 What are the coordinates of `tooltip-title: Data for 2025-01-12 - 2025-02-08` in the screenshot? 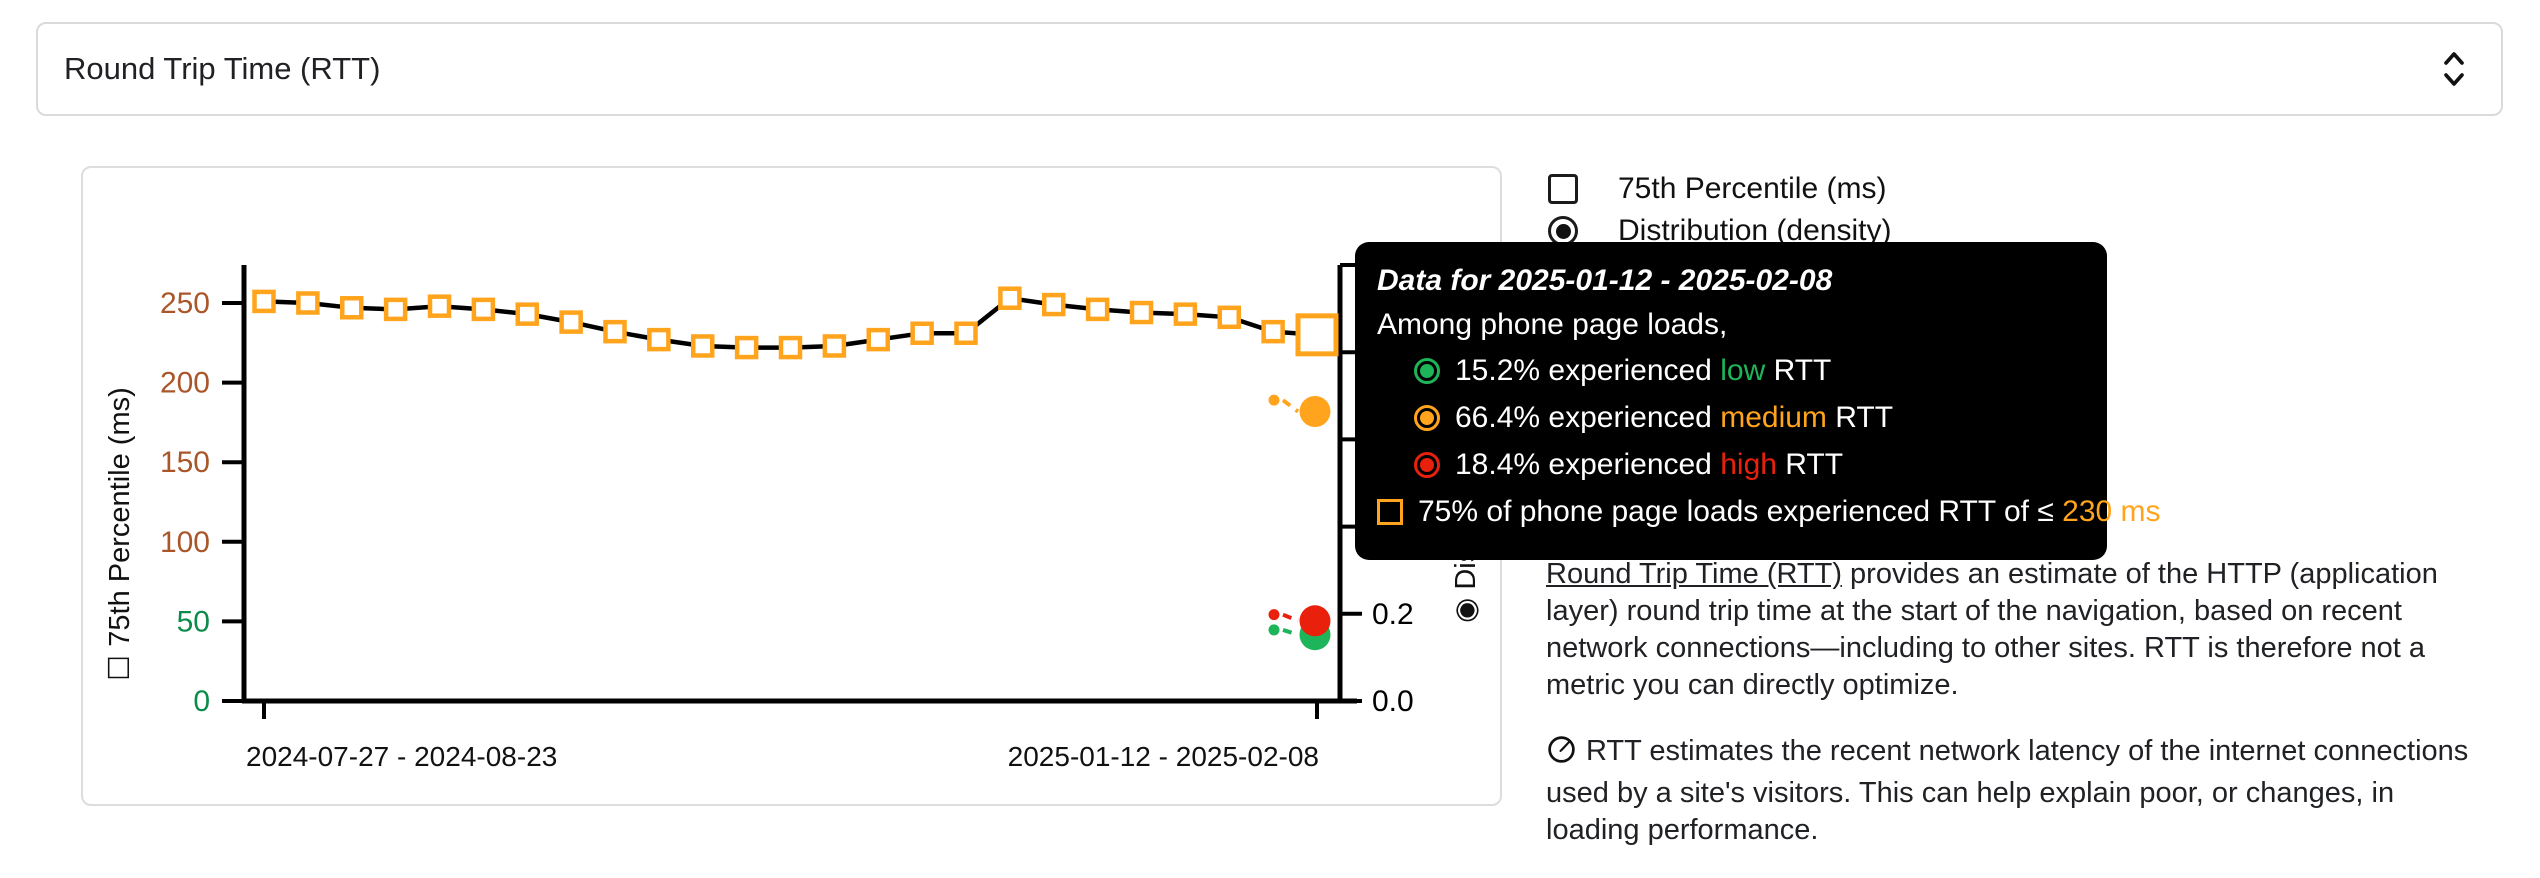 It's located at (1605, 280).